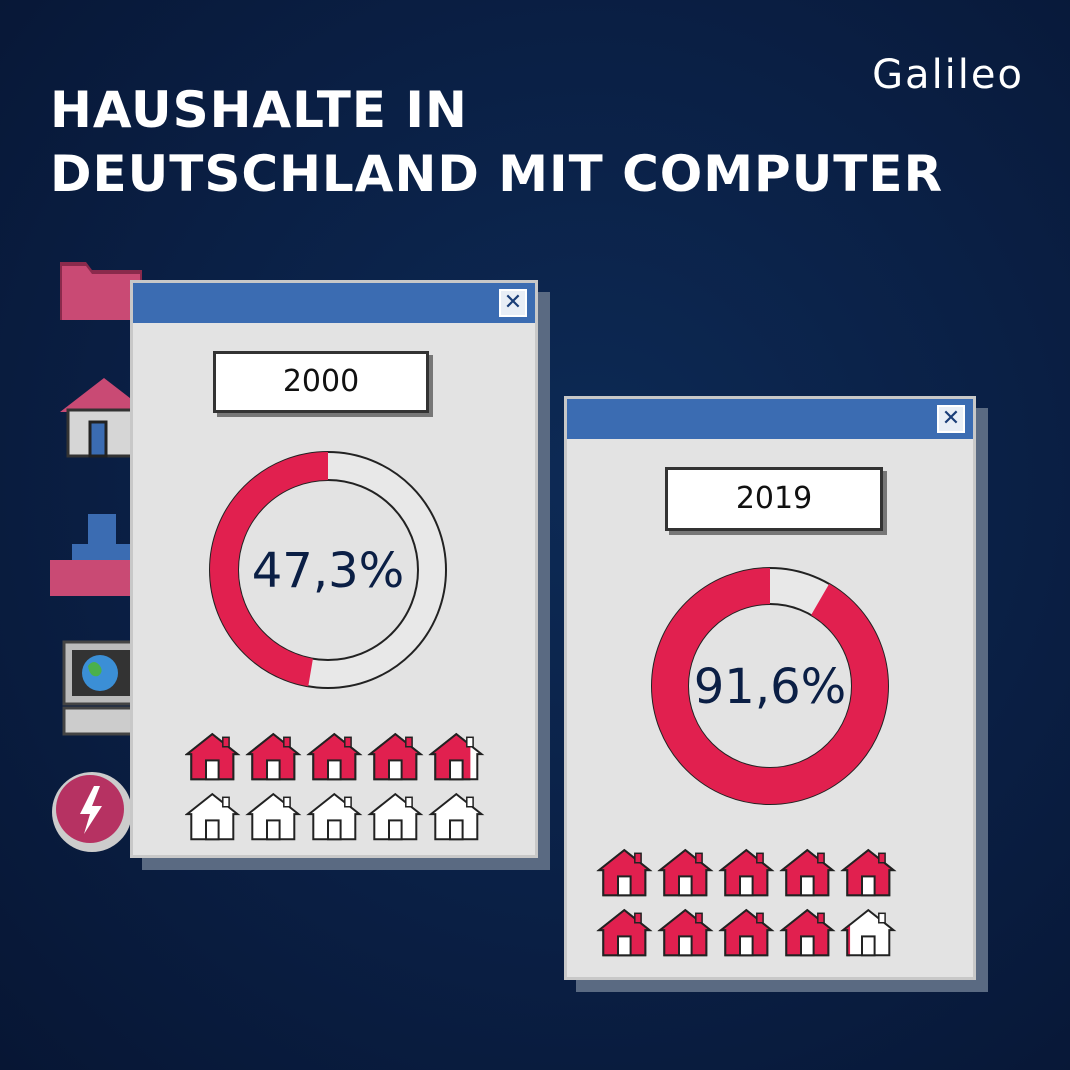 The image size is (1070, 1070). I want to click on year-label-box: 2000, so click(321, 382).